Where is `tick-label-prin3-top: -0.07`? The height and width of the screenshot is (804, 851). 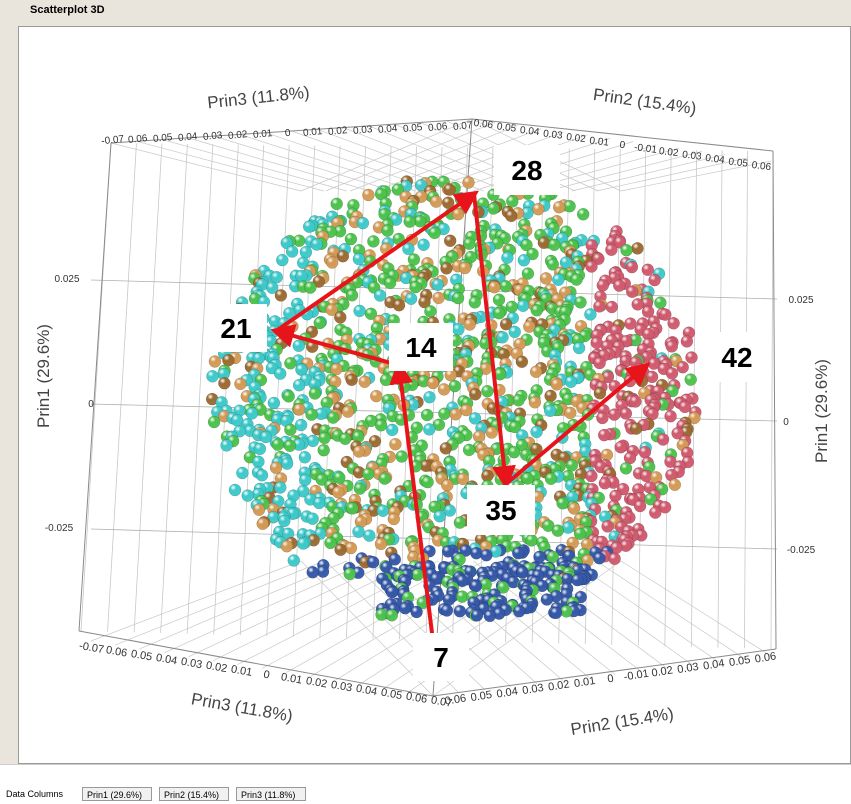
tick-label-prin3-top: -0.07 is located at coordinates (113, 140).